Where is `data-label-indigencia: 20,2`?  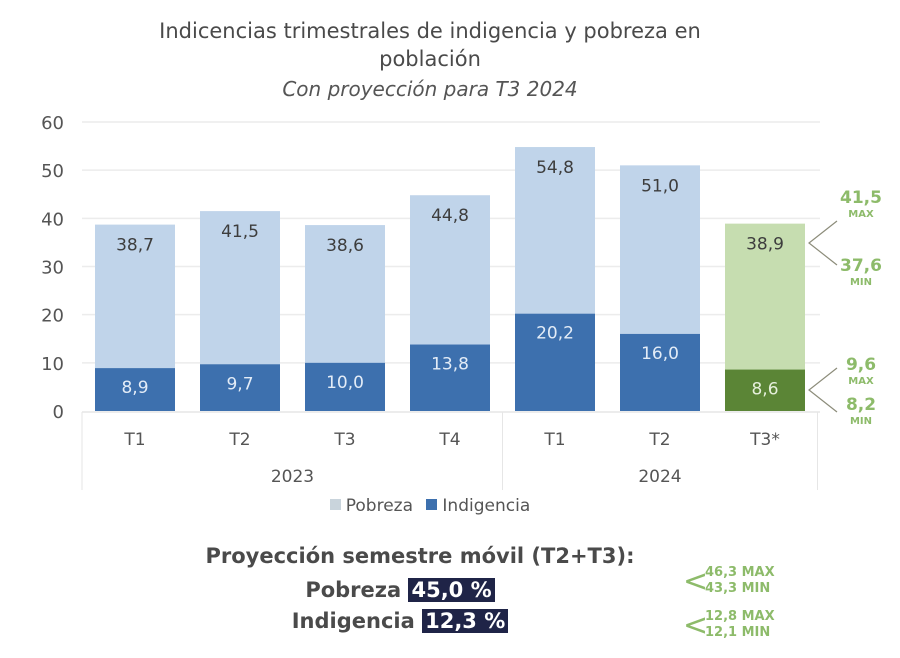
data-label-indigencia: 20,2 is located at coordinates (555, 334).